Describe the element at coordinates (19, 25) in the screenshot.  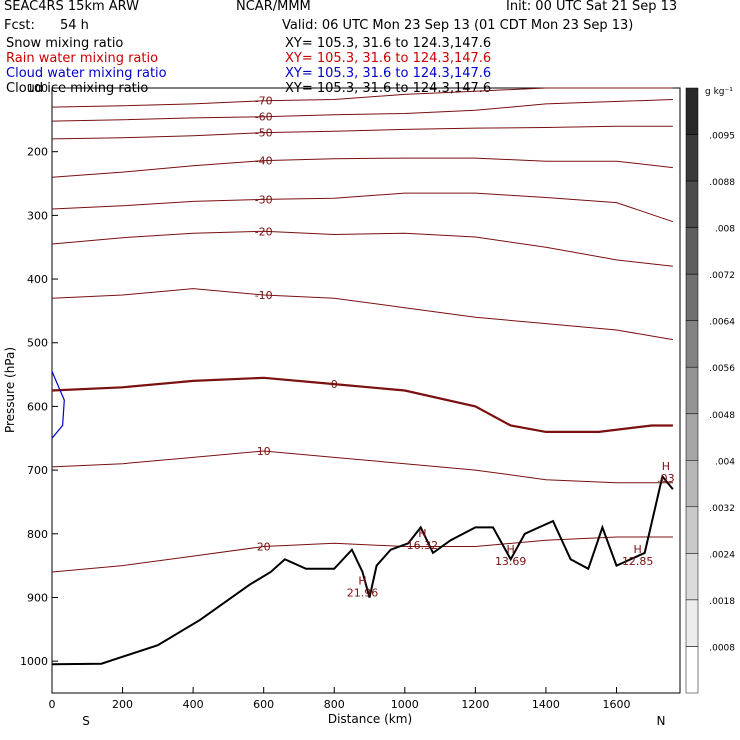
I see `fcst-label: Fcst:` at that location.